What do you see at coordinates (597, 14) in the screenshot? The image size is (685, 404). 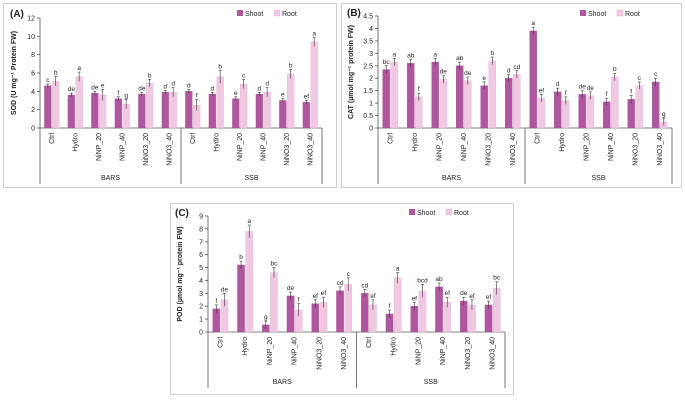 I see `legend-label-shoot: Shoot` at bounding box center [597, 14].